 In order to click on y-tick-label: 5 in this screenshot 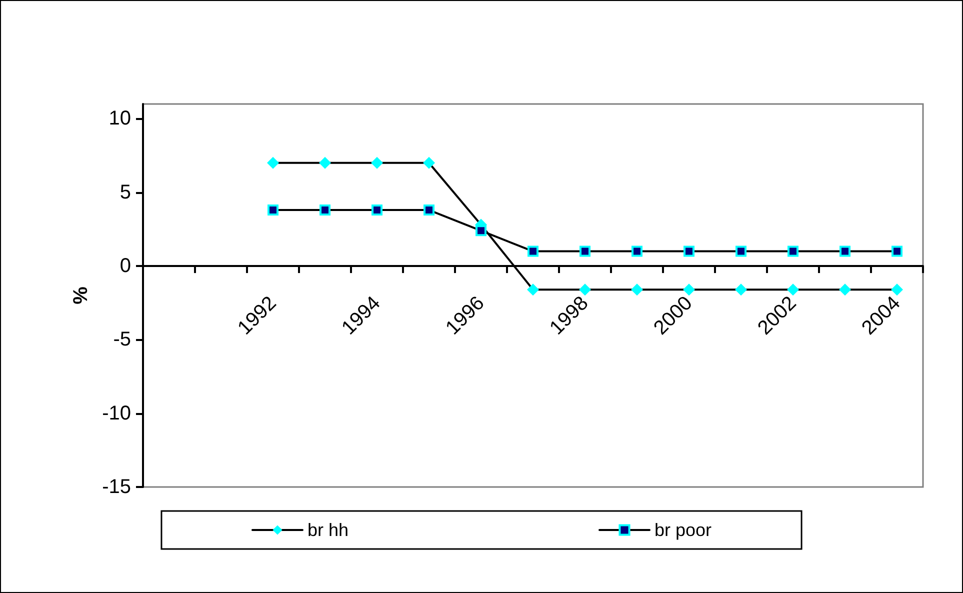, I will do `click(125, 192)`.